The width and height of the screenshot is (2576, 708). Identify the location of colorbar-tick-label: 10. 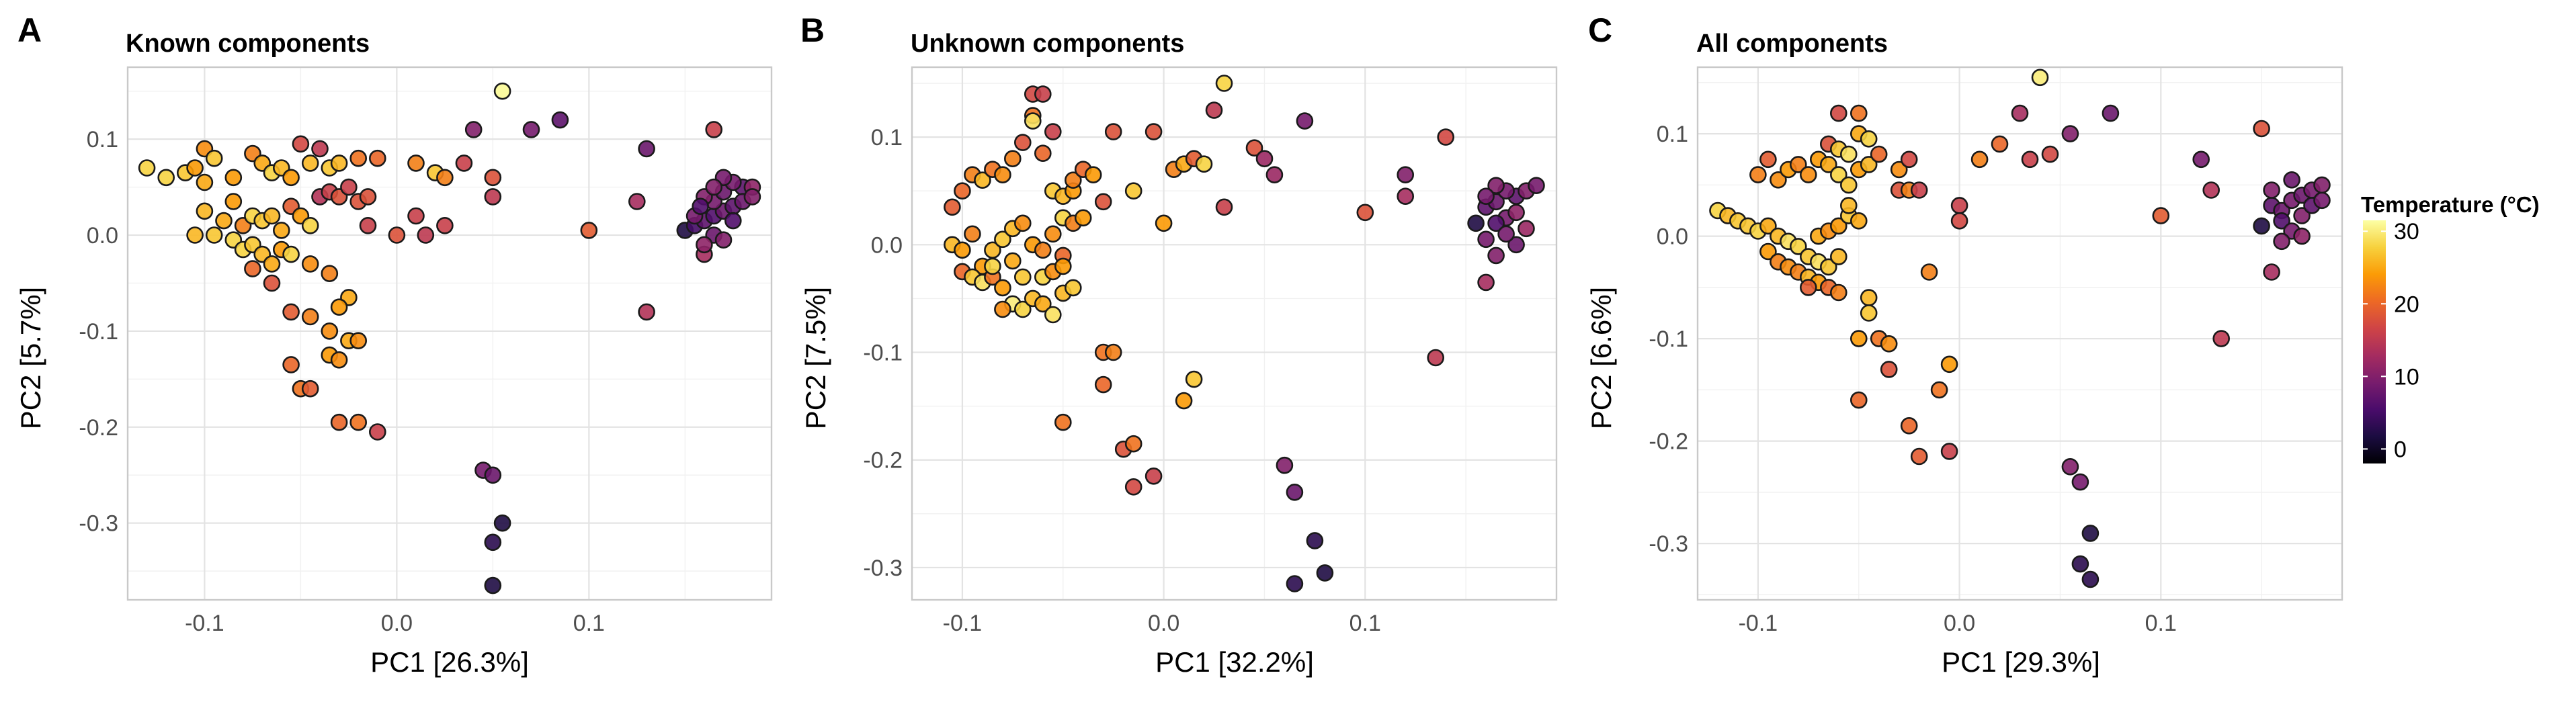
(2406, 377).